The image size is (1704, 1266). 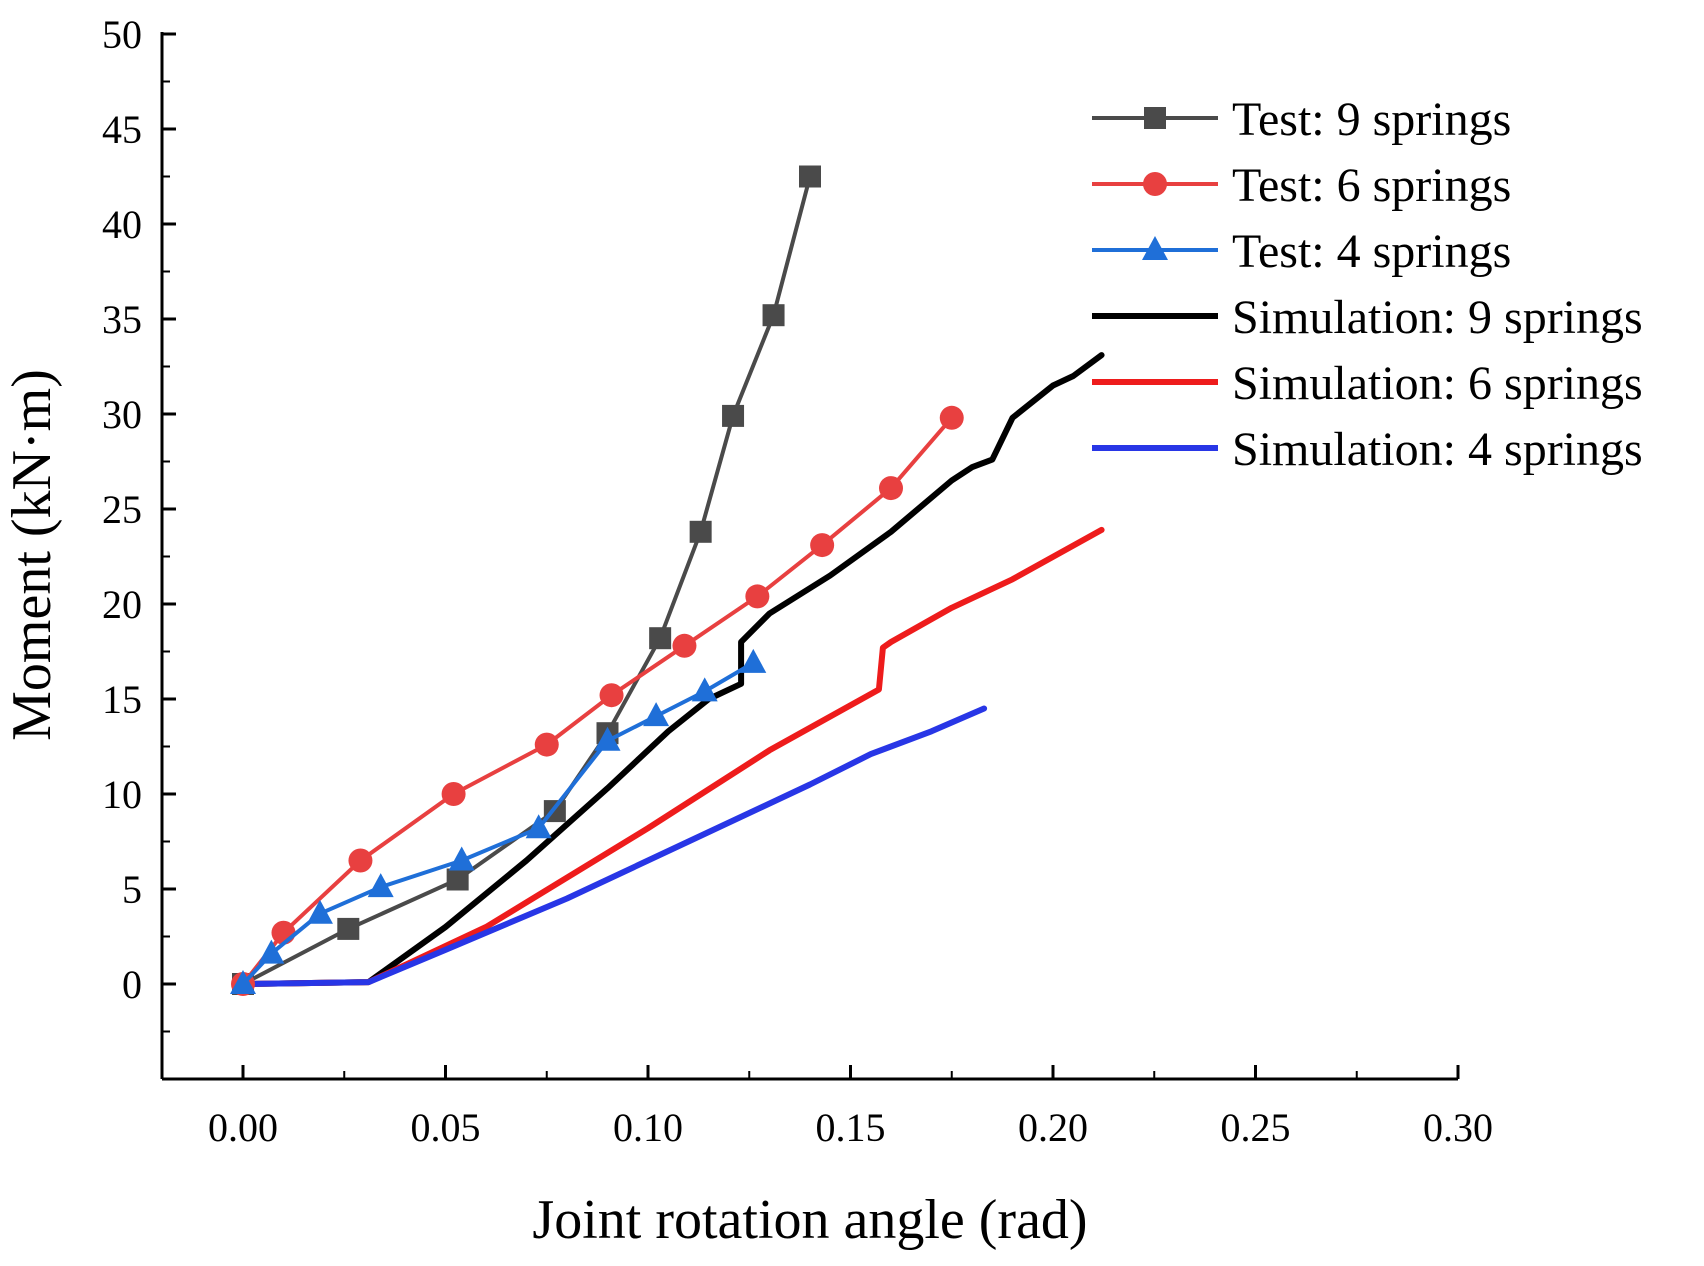 What do you see at coordinates (122, 129) in the screenshot?
I see `y-tick-label: 45` at bounding box center [122, 129].